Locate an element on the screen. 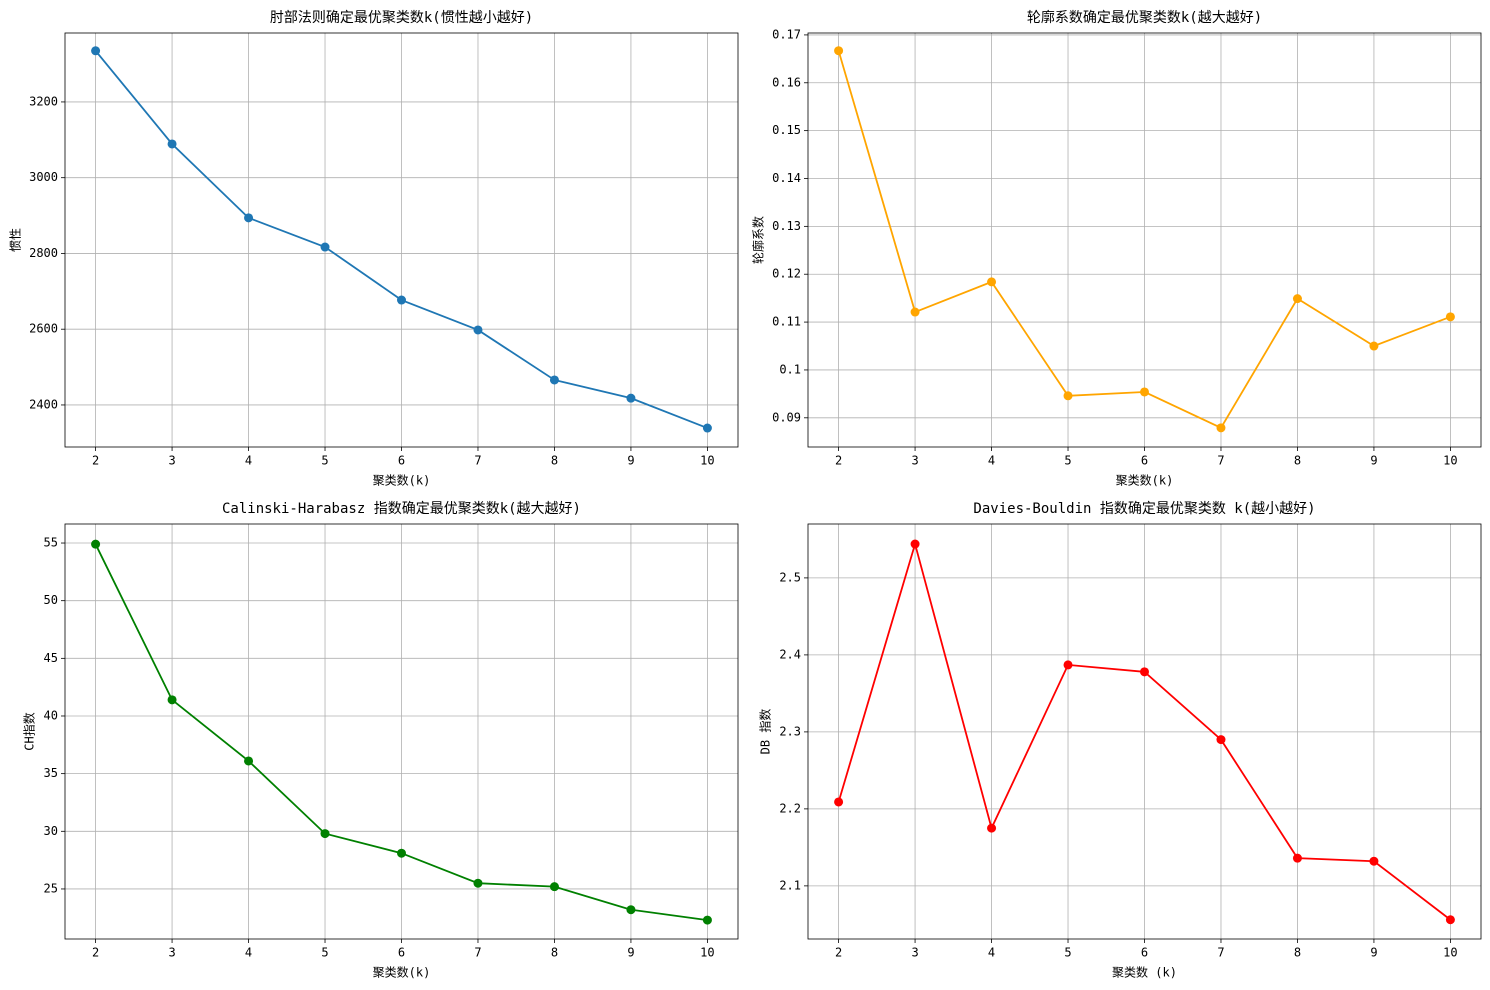 This screenshot has height=990, width=1490. y-tick-label: 0.14 is located at coordinates (786, 178).